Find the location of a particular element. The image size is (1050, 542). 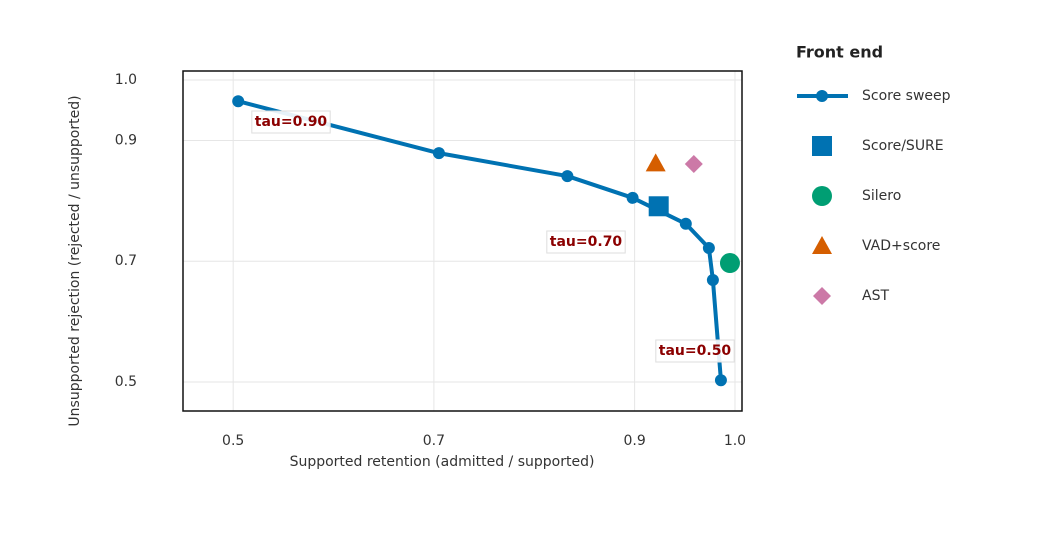

annotation-text: tau=0.50 is located at coordinates (695, 351).